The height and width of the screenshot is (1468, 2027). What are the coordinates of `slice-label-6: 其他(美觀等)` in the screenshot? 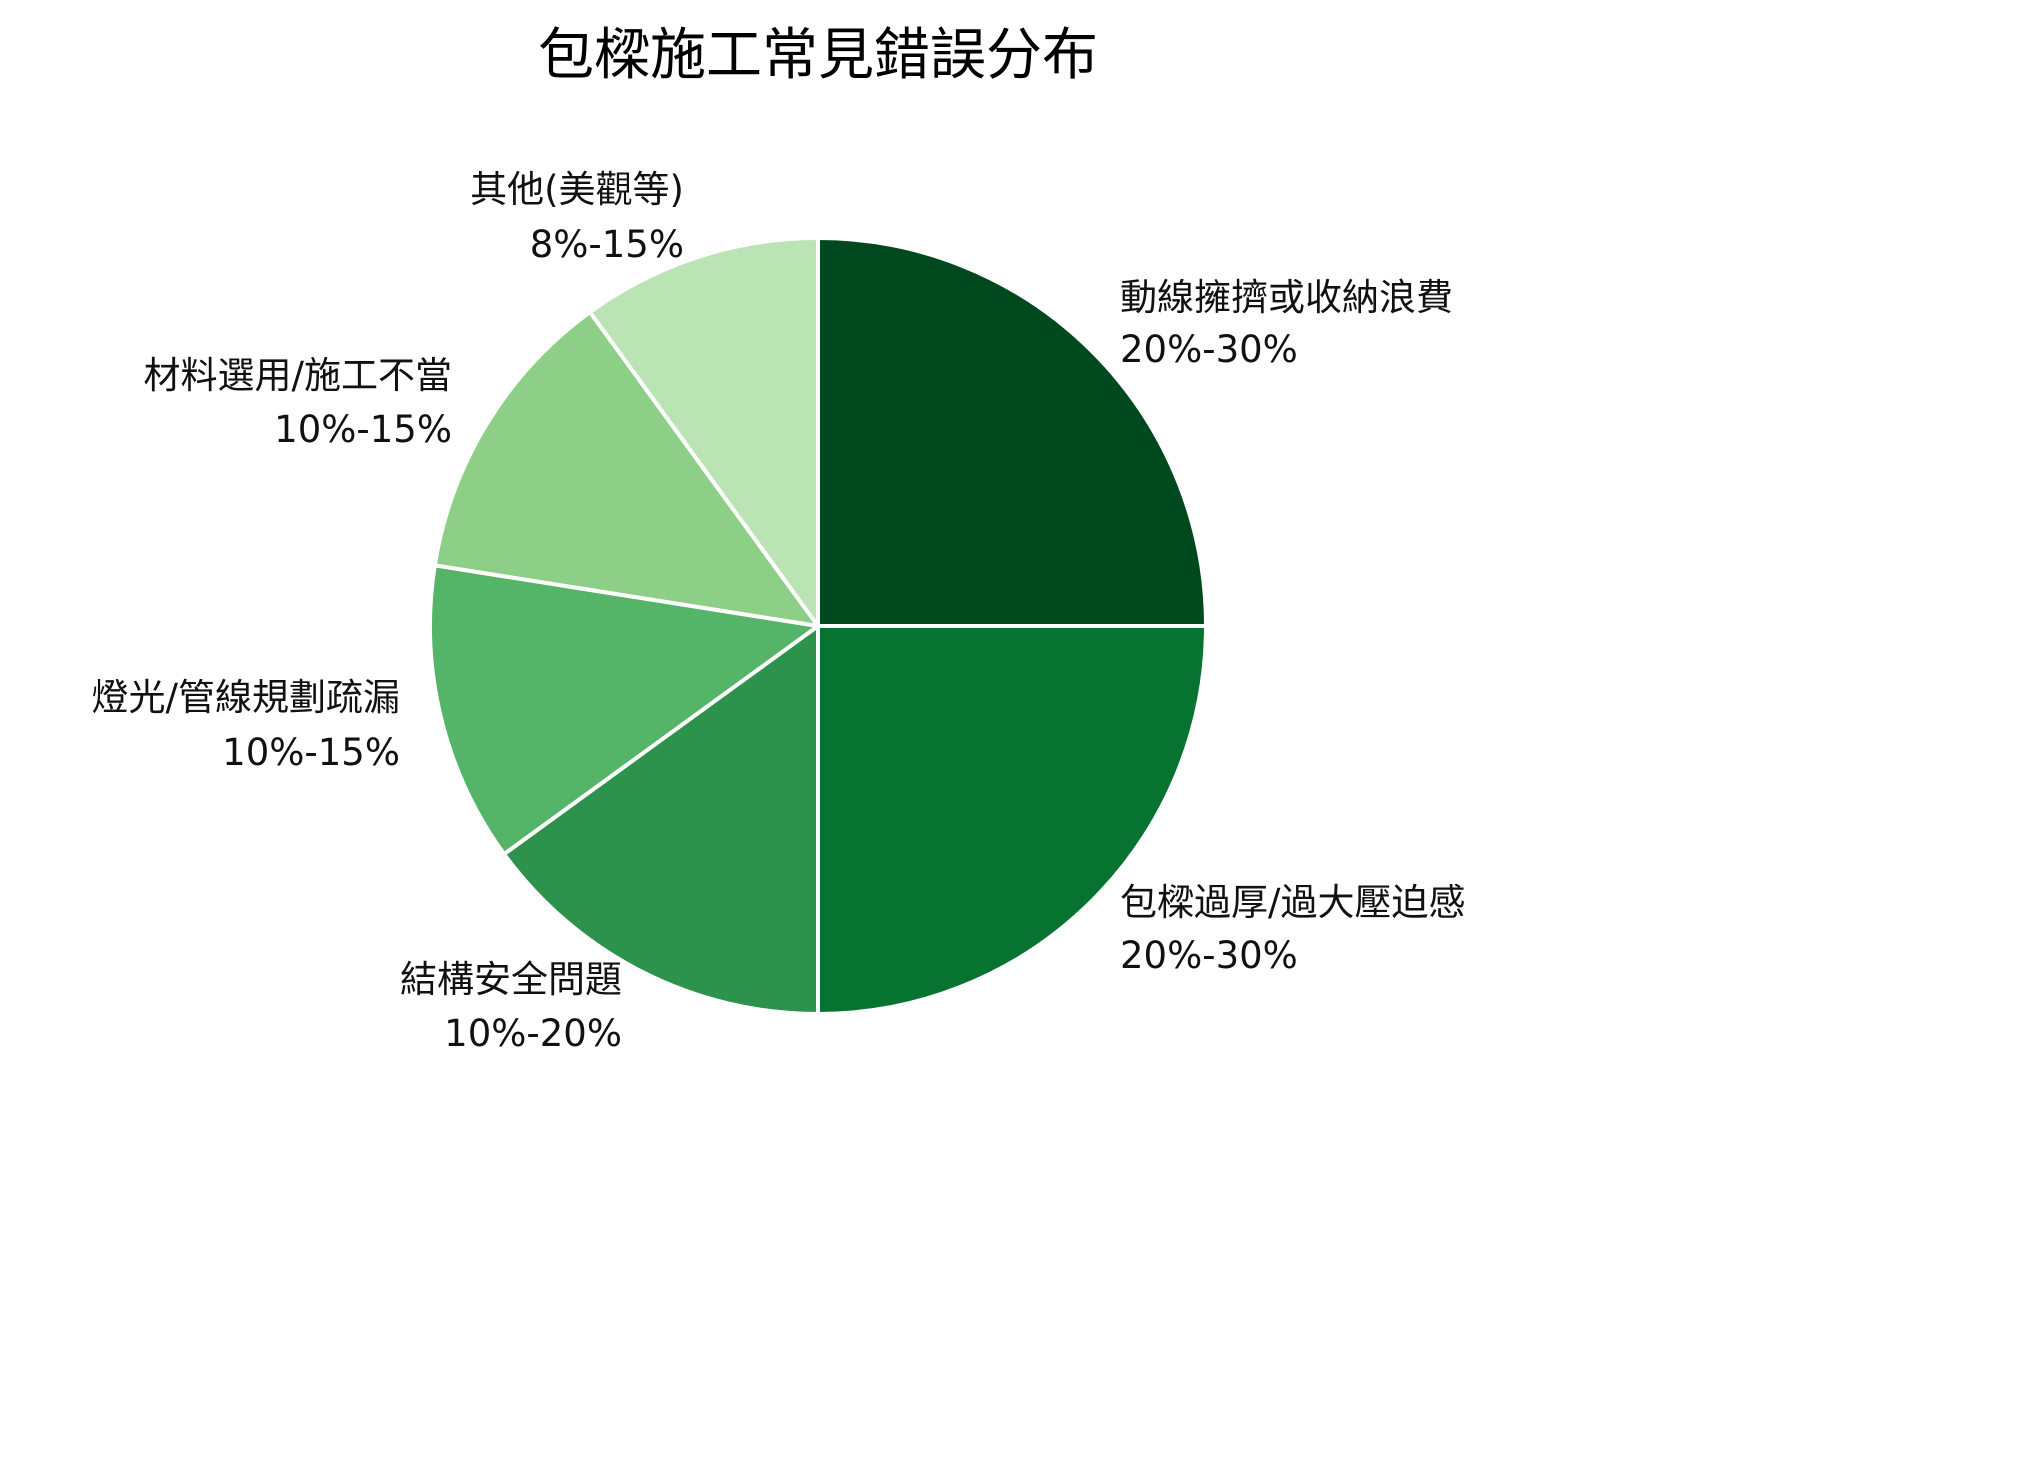 It's located at (577, 189).